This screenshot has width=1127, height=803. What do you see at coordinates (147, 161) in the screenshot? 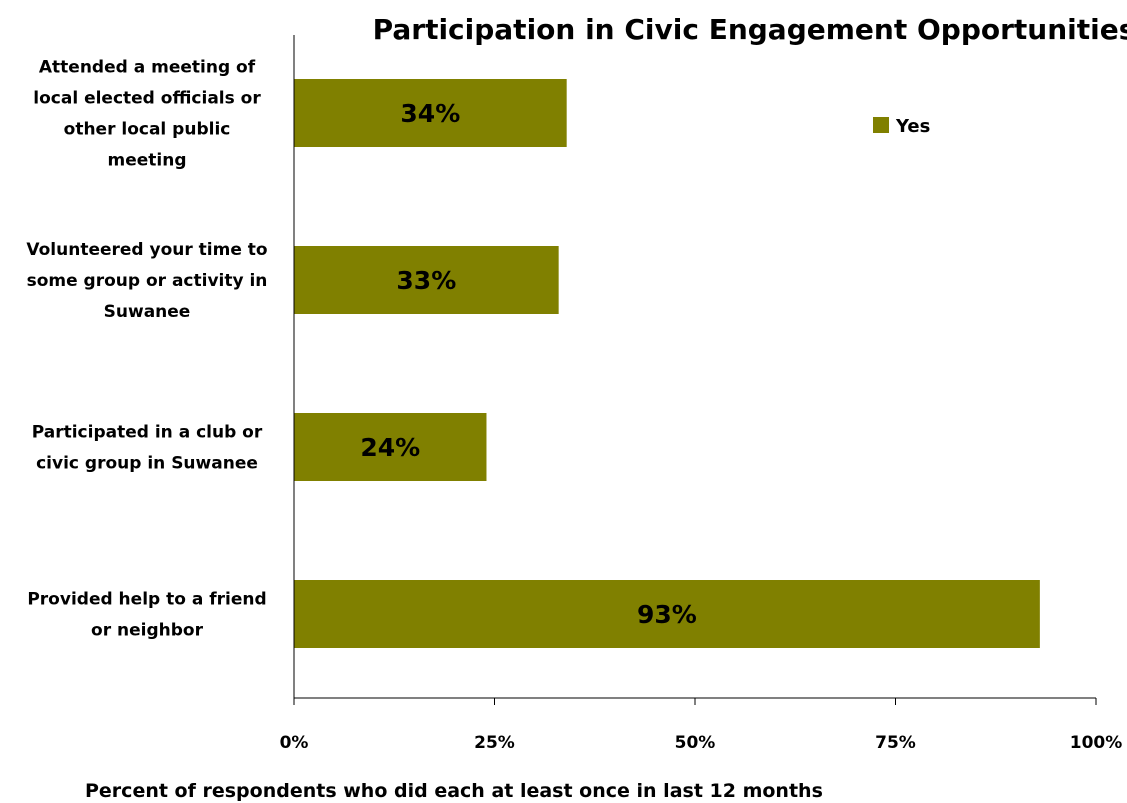
I see `category-label-1-line-4: meeting` at bounding box center [147, 161].